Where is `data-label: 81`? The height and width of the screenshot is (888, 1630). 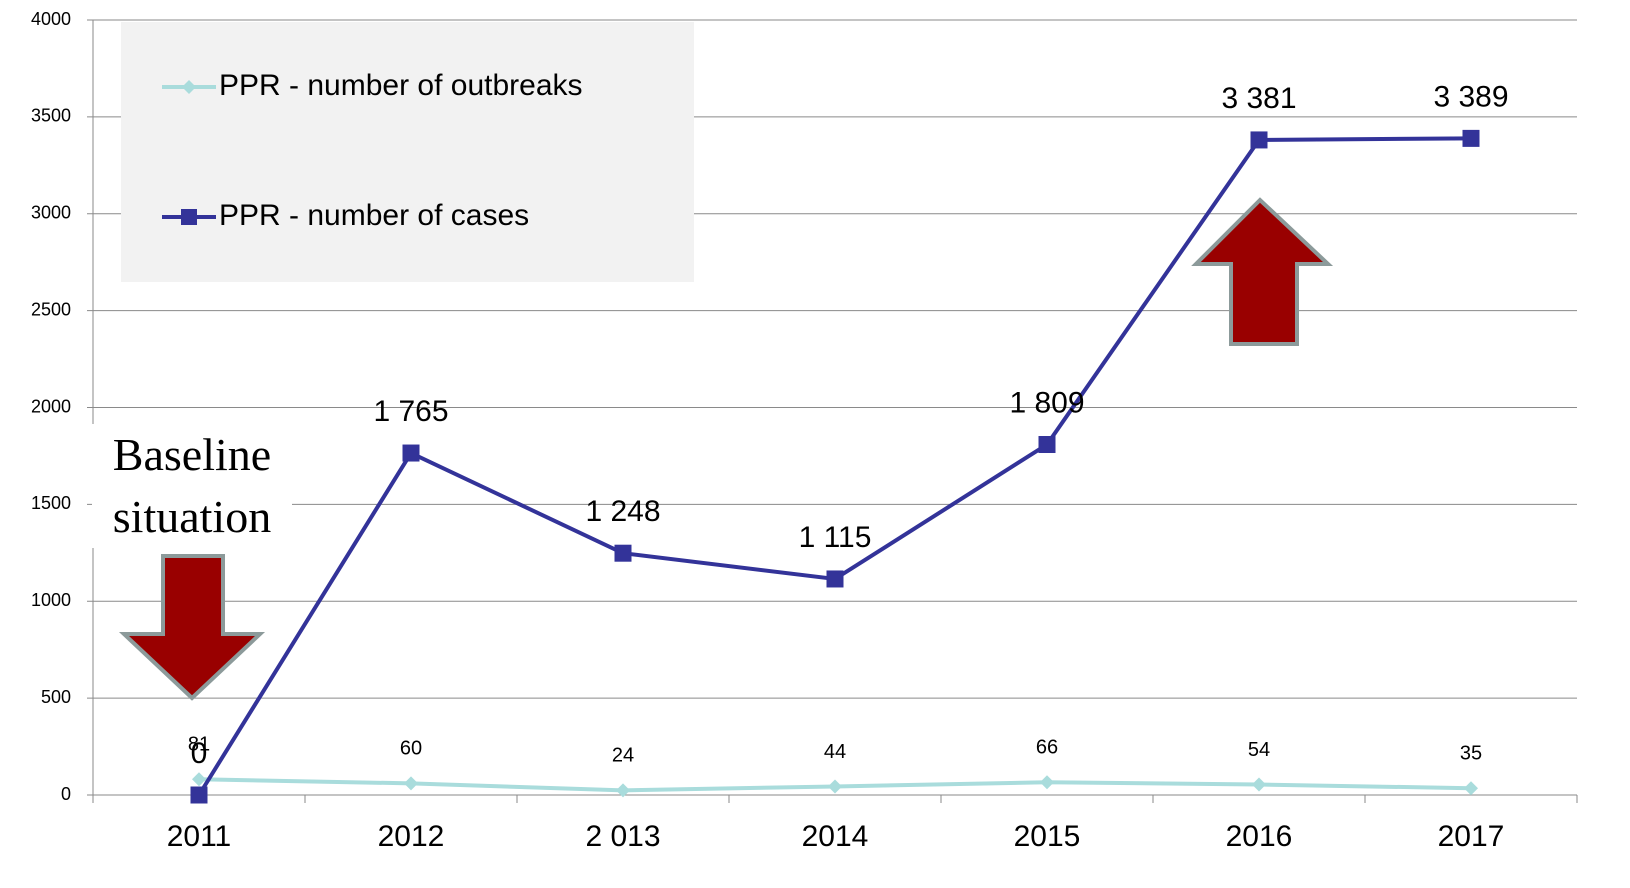 data-label: 81 is located at coordinates (199, 745).